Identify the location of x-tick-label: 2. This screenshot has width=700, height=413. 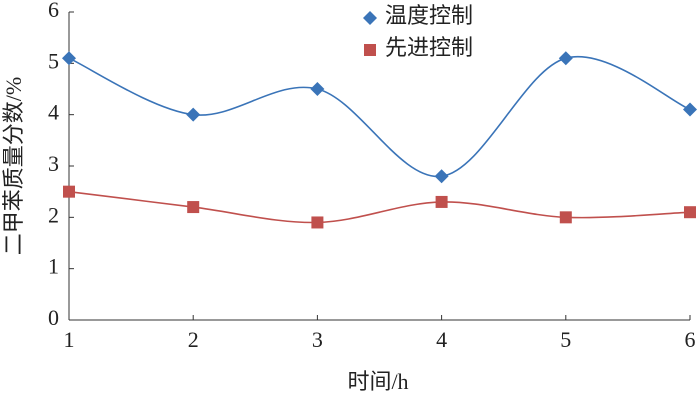
(193, 339).